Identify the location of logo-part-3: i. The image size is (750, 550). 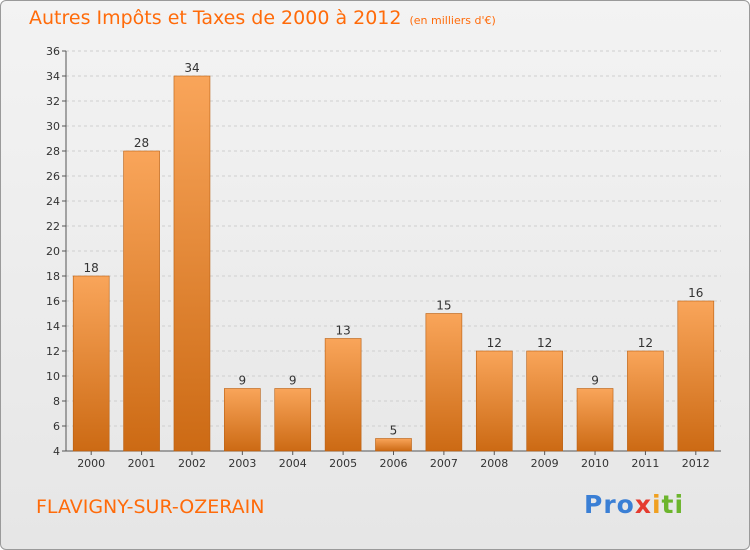
(656, 504).